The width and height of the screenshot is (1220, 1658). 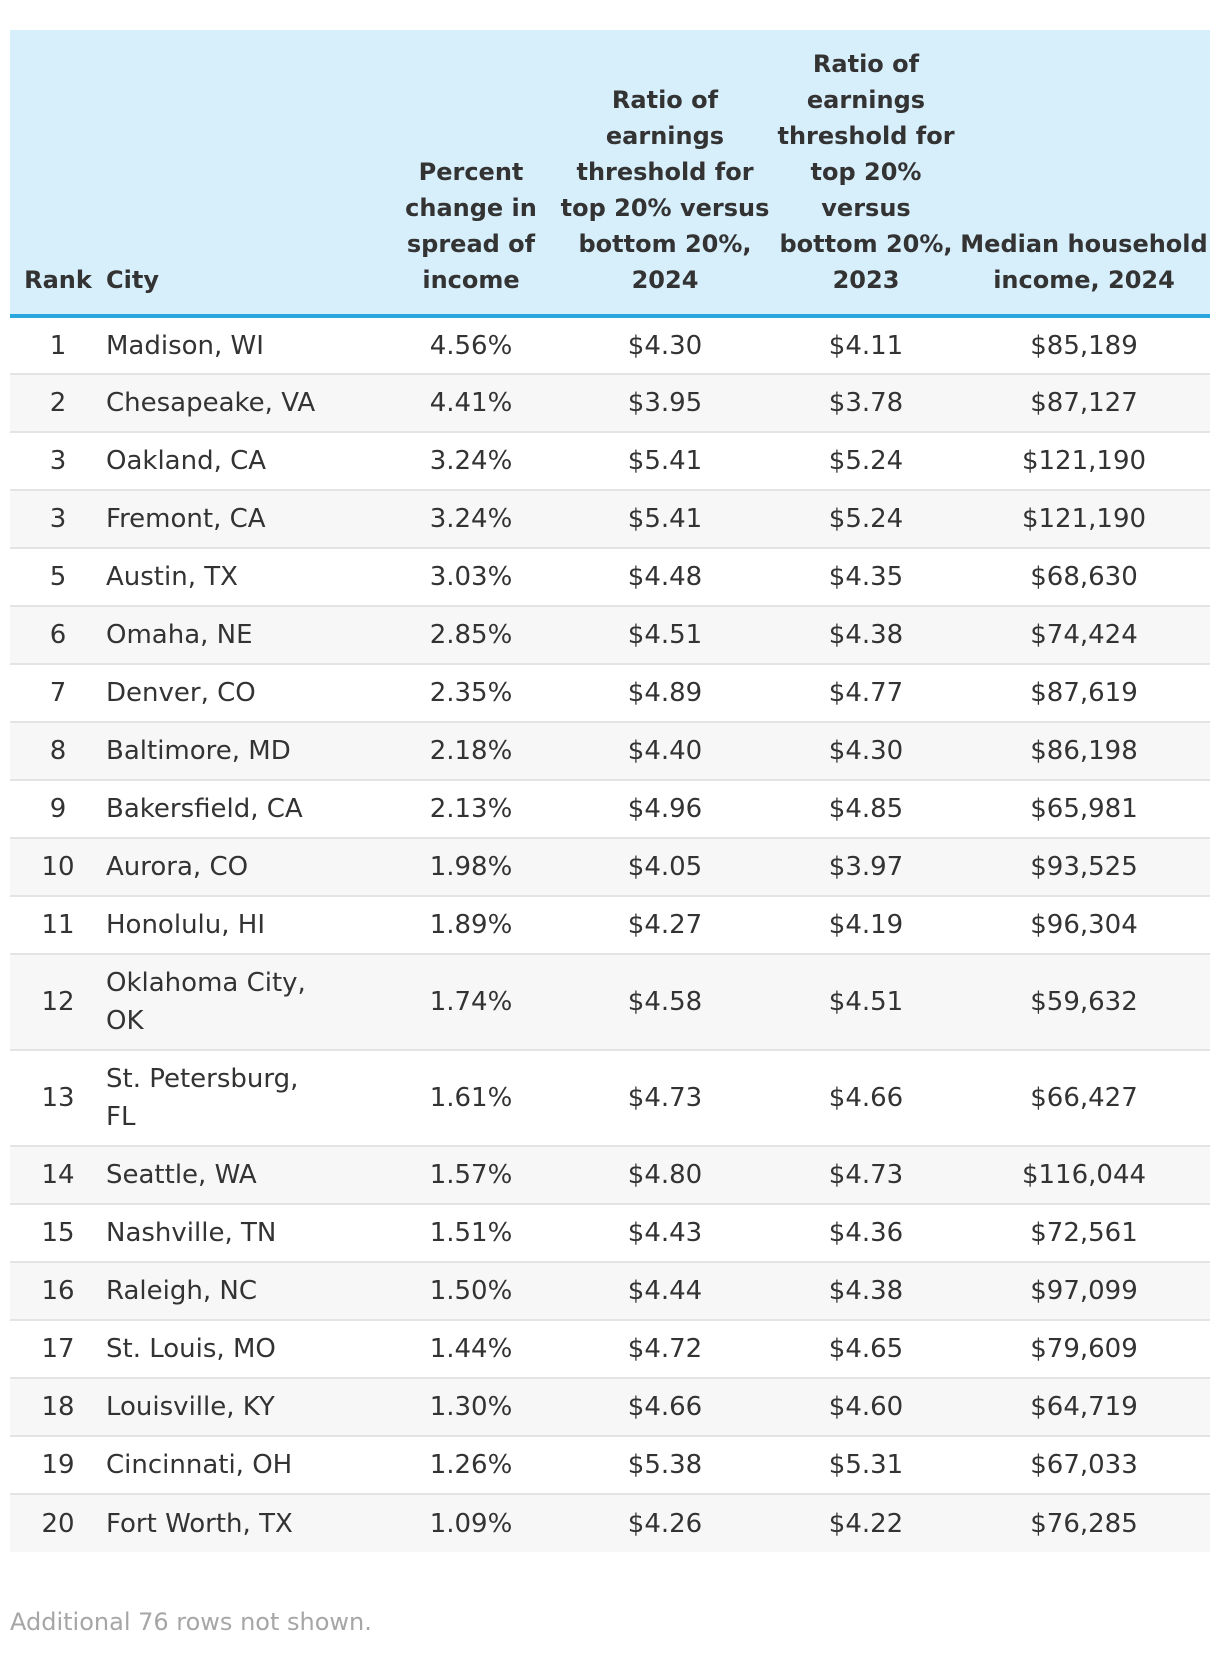 What do you see at coordinates (246, 635) in the screenshot?
I see `cell-city: Omaha, NE` at bounding box center [246, 635].